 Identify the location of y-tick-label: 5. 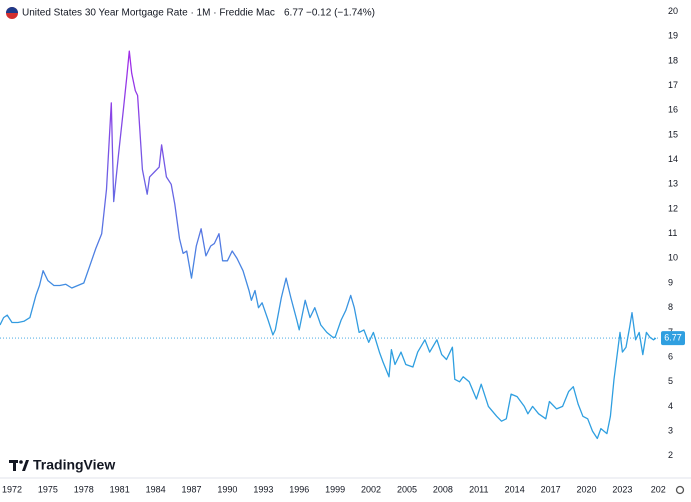
(670, 381).